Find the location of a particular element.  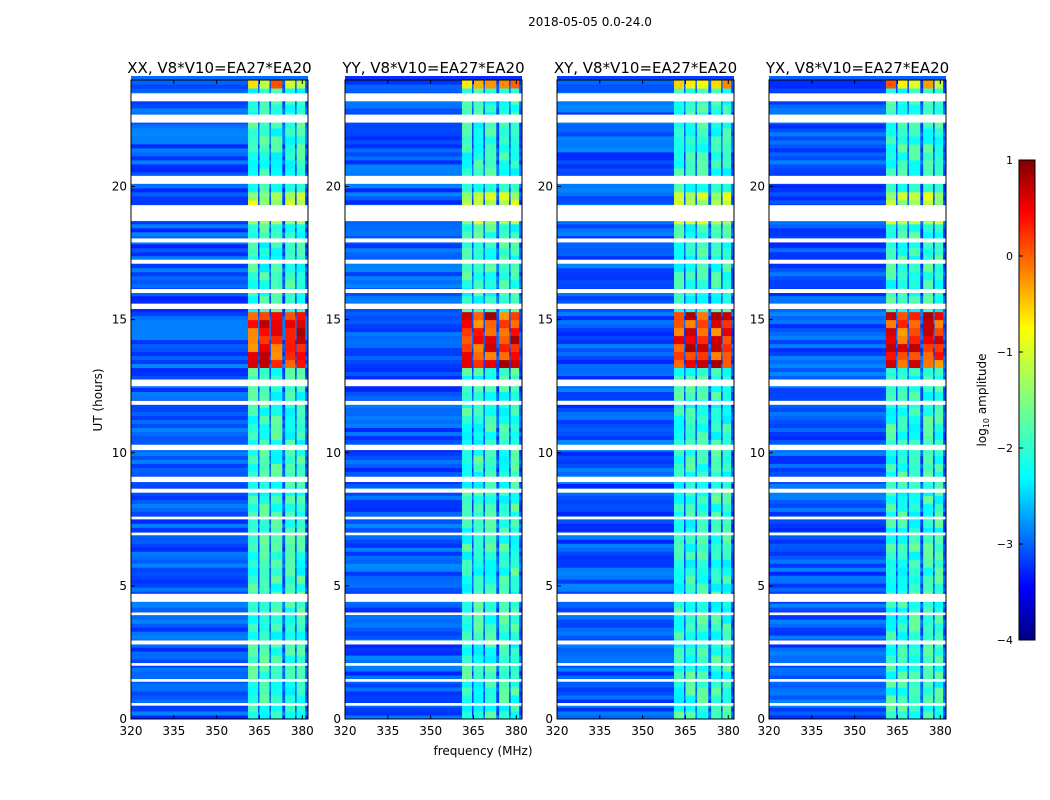

colorbar-label: log10 amplitude is located at coordinates (983, 400).